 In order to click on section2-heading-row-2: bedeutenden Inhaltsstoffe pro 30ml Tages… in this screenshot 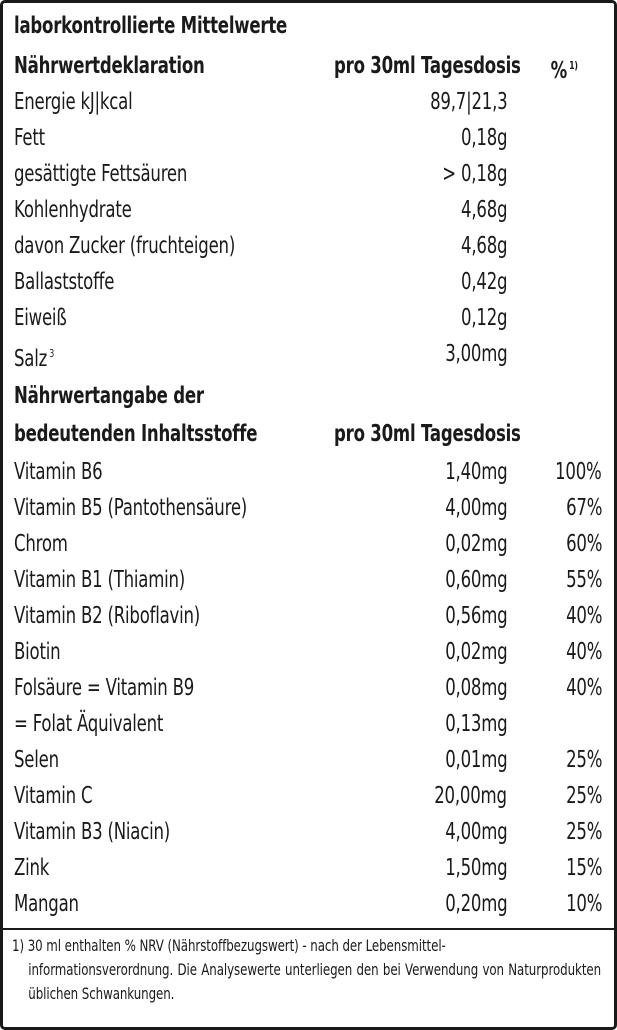, I will do `click(308, 434)`.